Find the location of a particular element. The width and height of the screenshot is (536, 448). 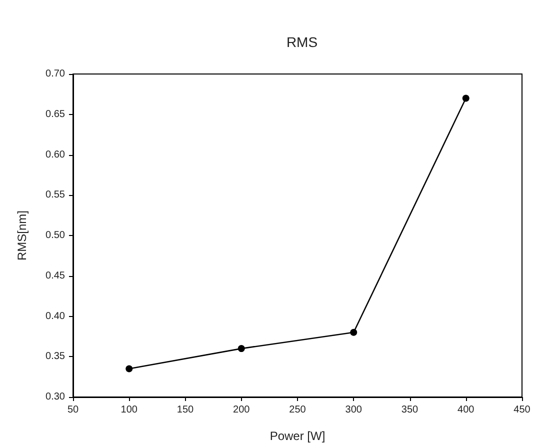

x-tick-label: 50 is located at coordinates (73, 410).